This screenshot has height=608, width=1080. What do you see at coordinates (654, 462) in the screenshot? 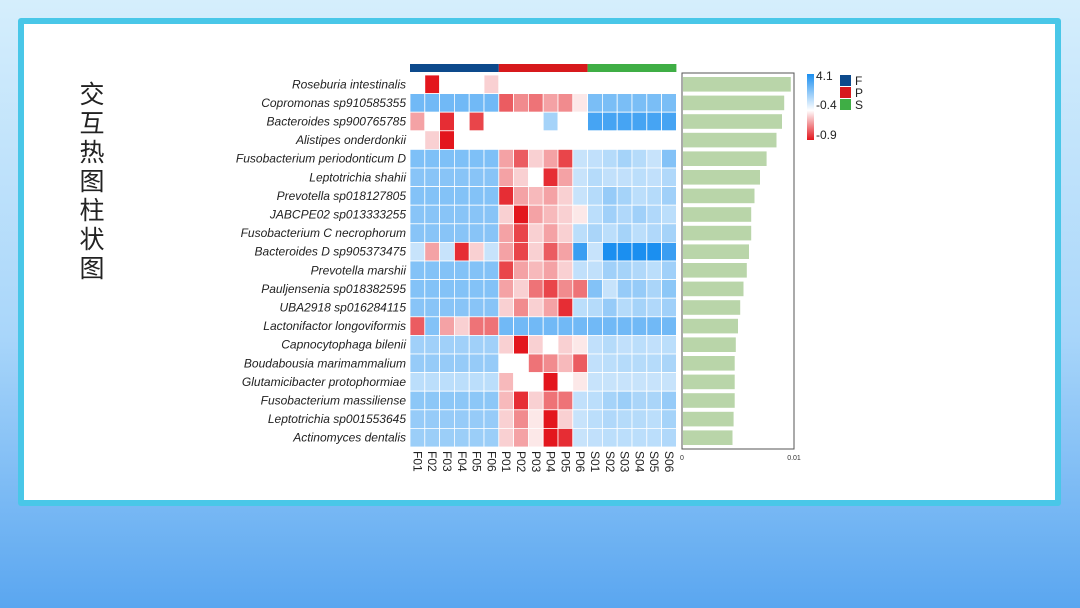
I see `column-label: S05` at bounding box center [654, 462].